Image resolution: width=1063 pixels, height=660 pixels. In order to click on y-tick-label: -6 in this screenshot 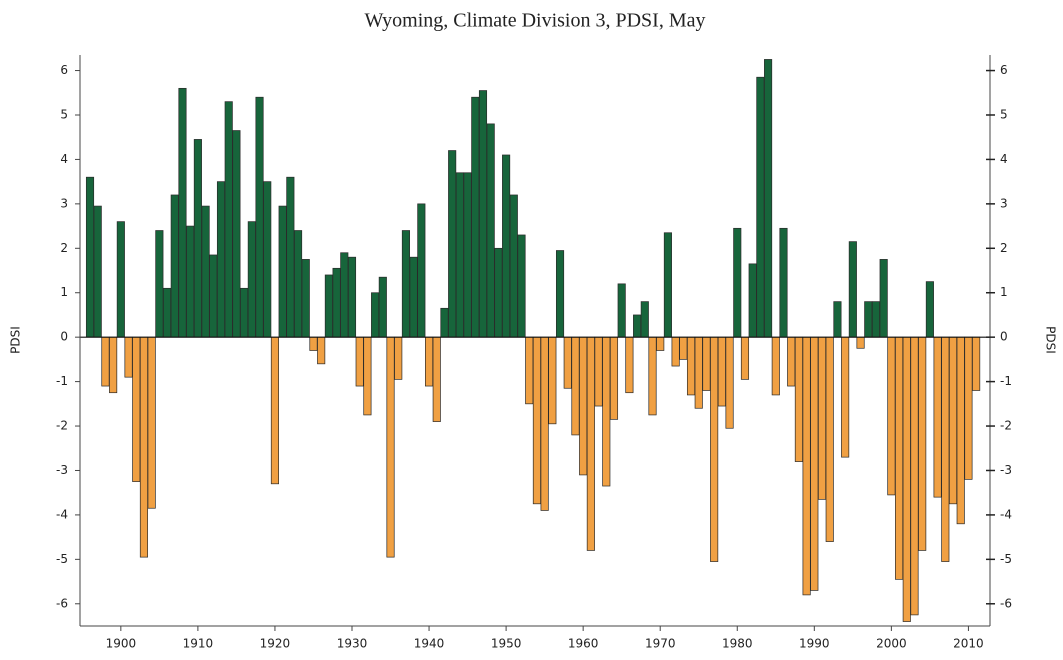, I will do `click(62, 603)`.